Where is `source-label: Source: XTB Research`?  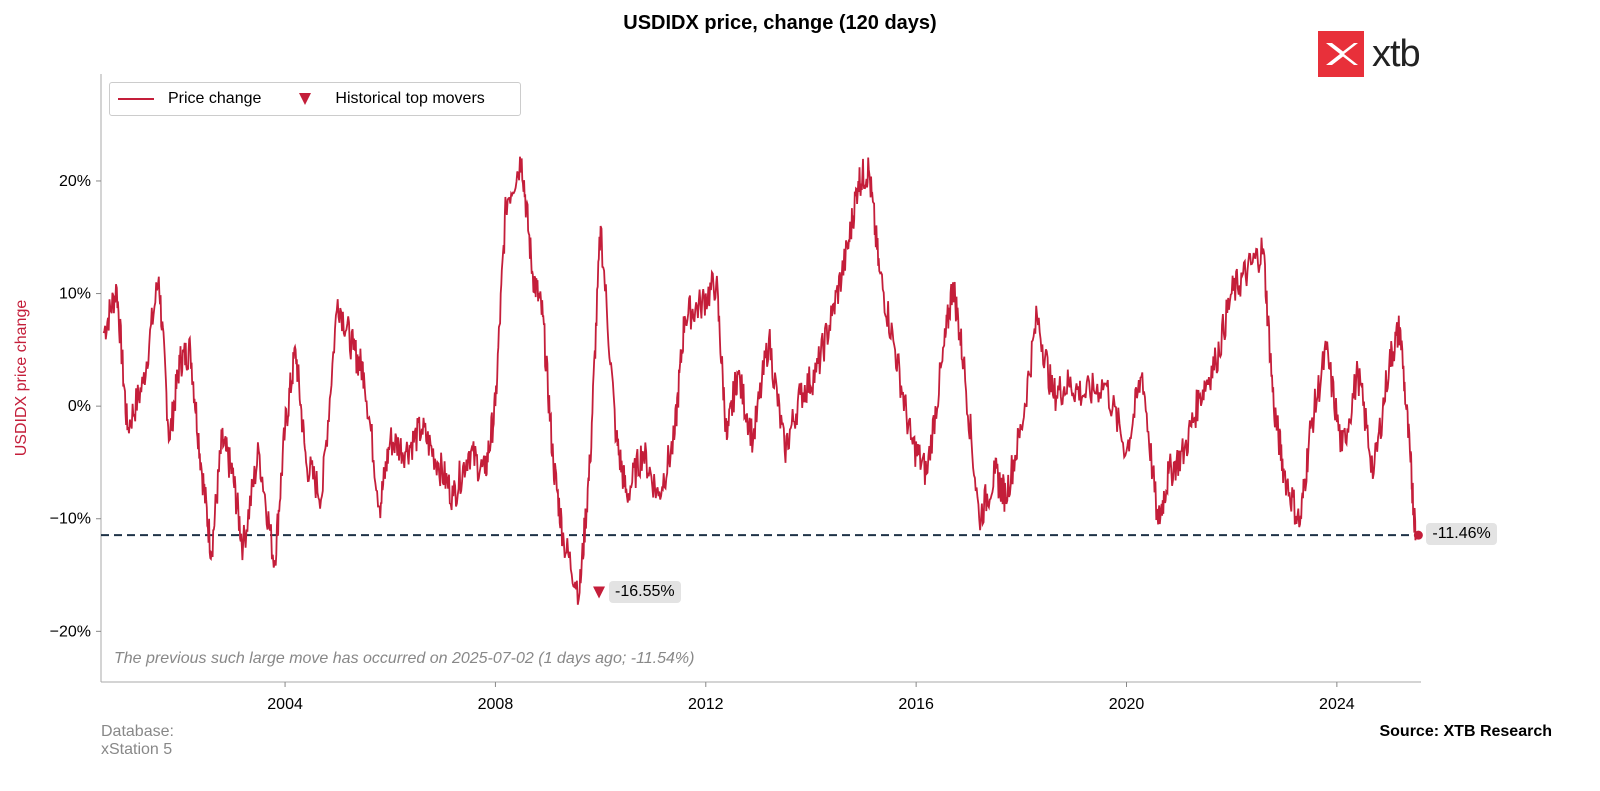 source-label: Source: XTB Research is located at coordinates (1465, 731).